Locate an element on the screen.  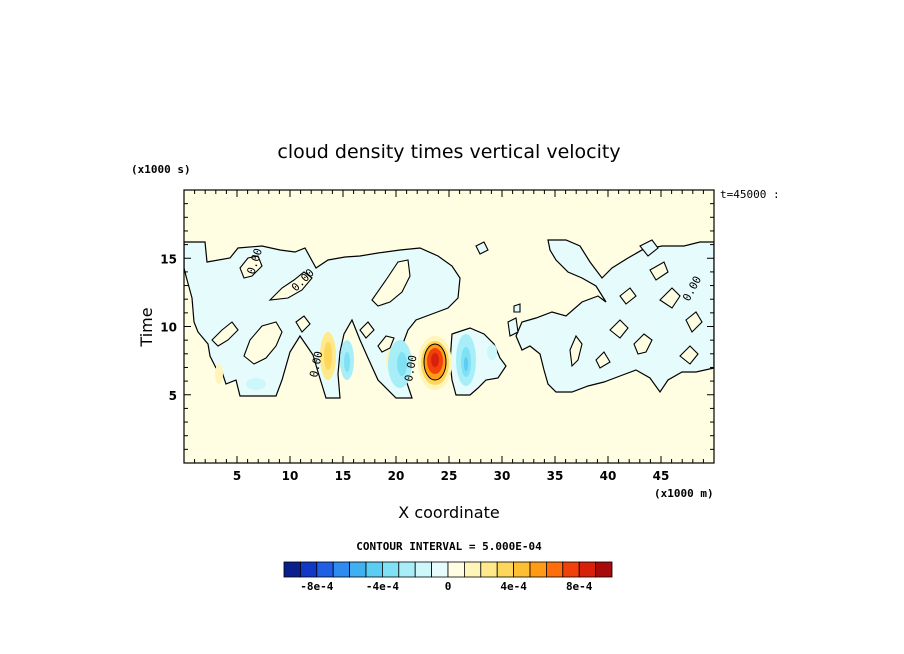
x-axis: 5 10 15 20 25 30 35 40 45 is located at coordinates (451, 476).